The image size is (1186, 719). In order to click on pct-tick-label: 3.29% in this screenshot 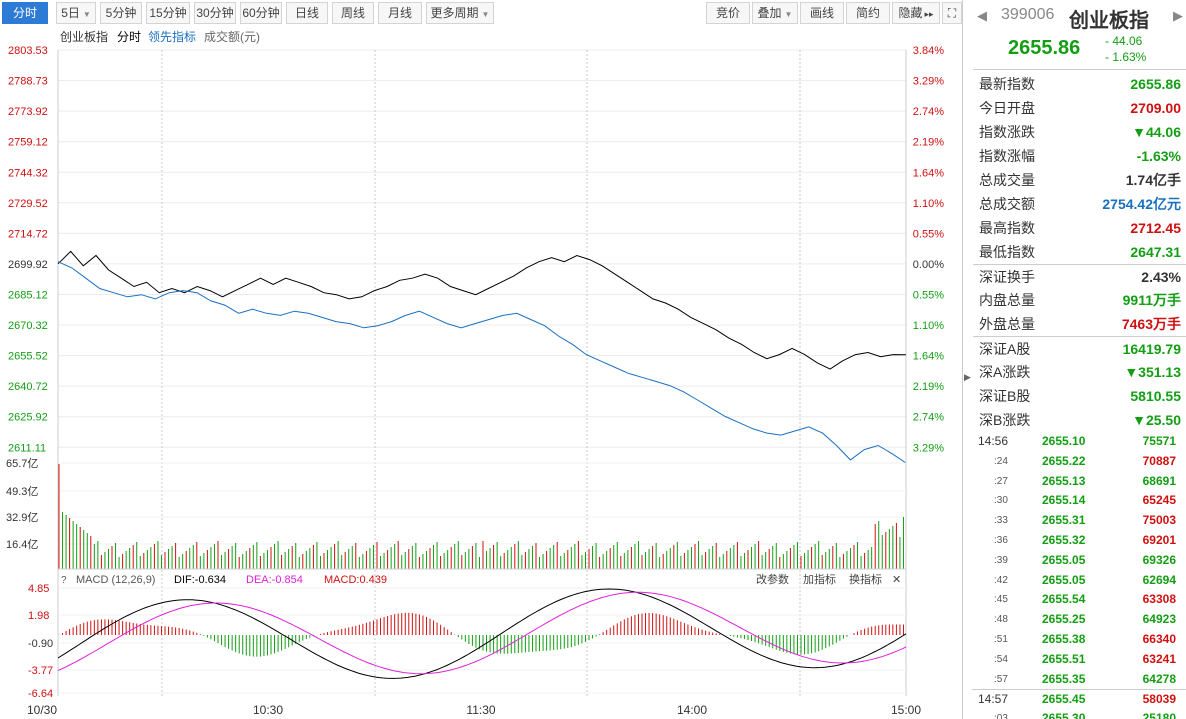, I will do `click(928, 448)`.